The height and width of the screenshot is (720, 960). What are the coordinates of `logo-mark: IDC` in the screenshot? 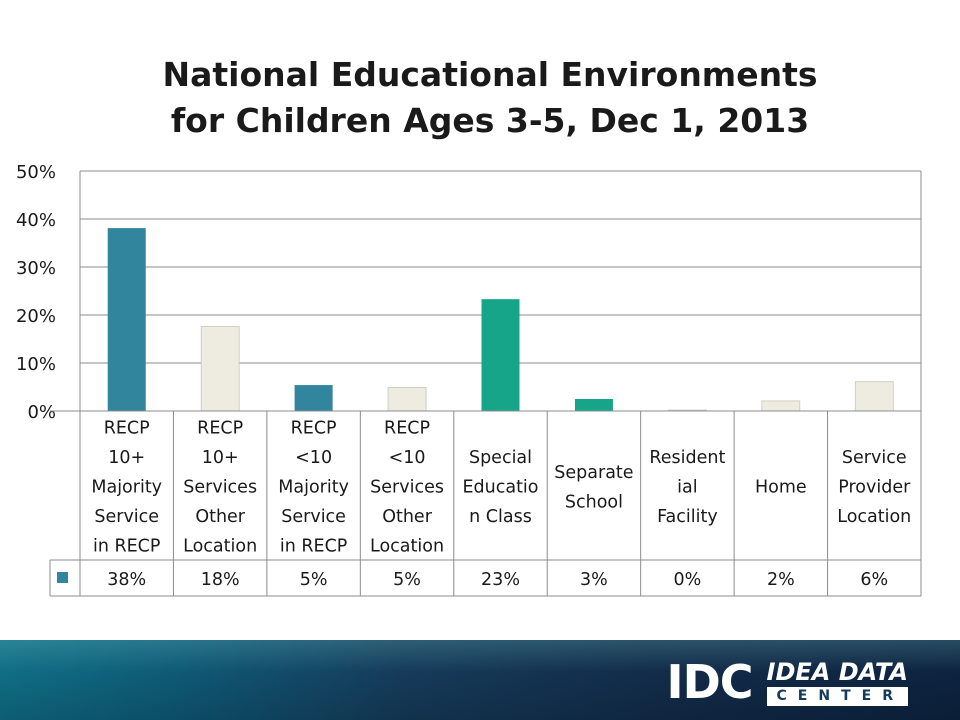 It's located at (709, 682).